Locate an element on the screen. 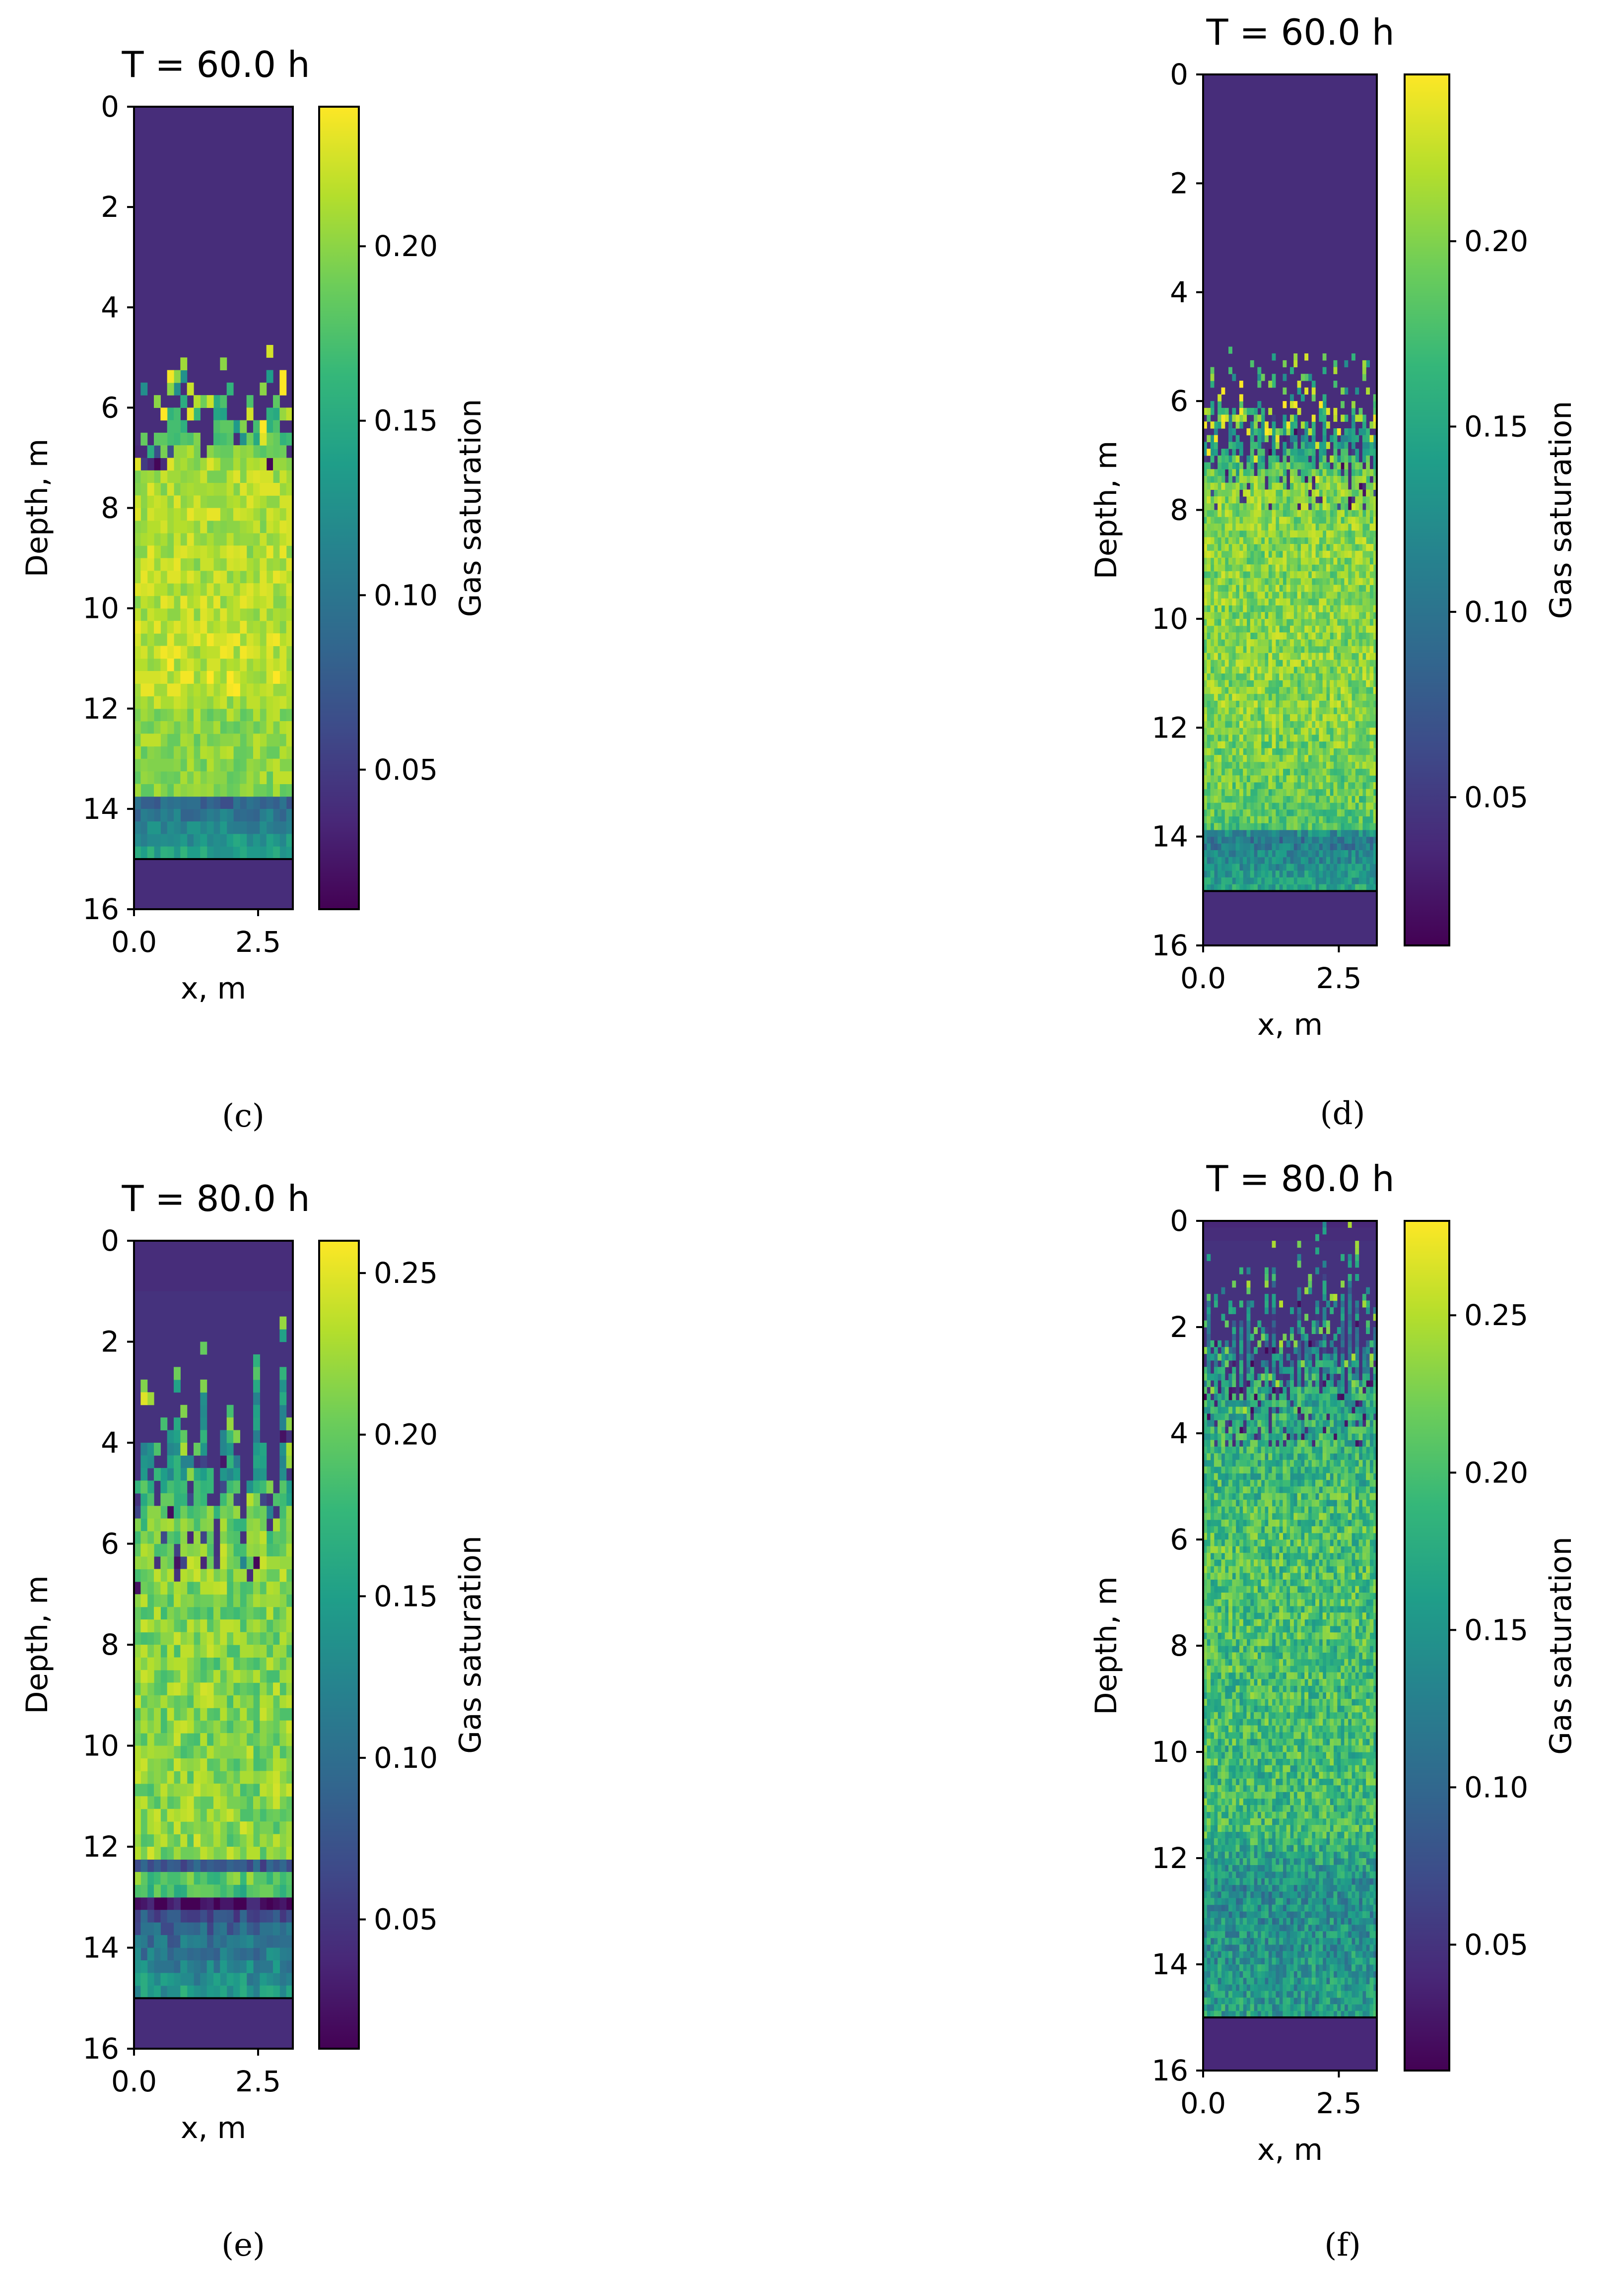  panel-caption: (c) is located at coordinates (243, 1116).